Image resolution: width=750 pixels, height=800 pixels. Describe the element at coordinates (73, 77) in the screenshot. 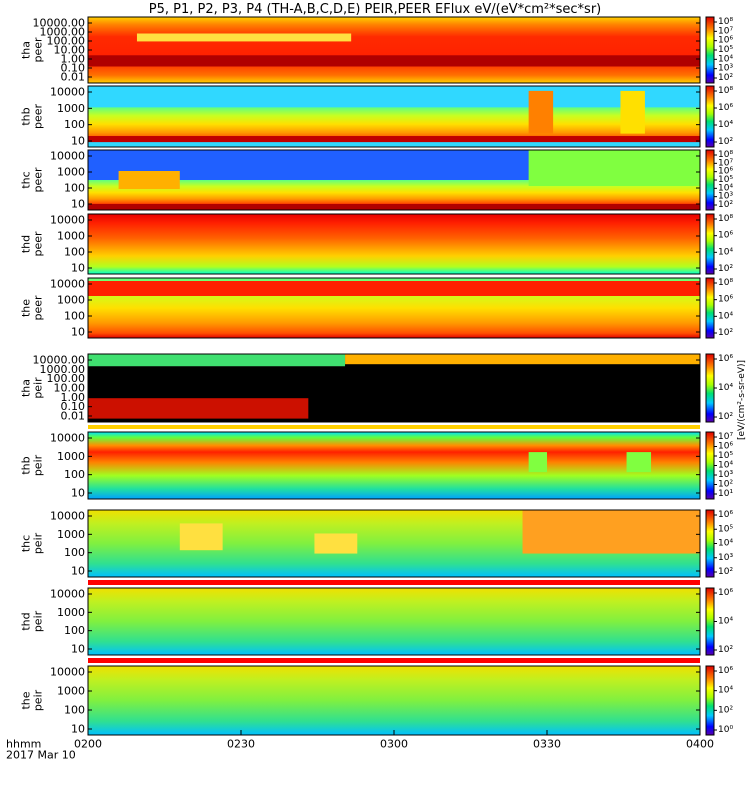

I see `y-tick-label: 0.01` at that location.